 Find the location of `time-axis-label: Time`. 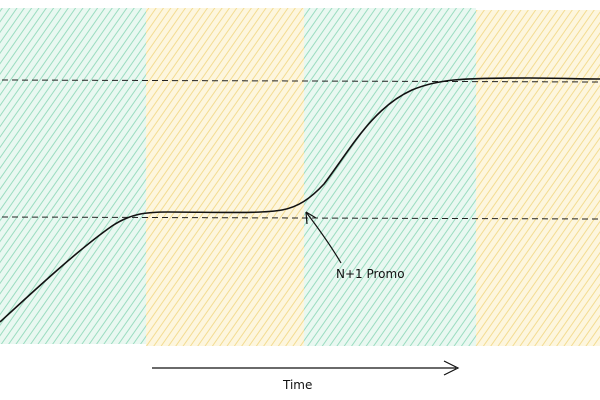

time-axis-label: Time is located at coordinates (297, 385).